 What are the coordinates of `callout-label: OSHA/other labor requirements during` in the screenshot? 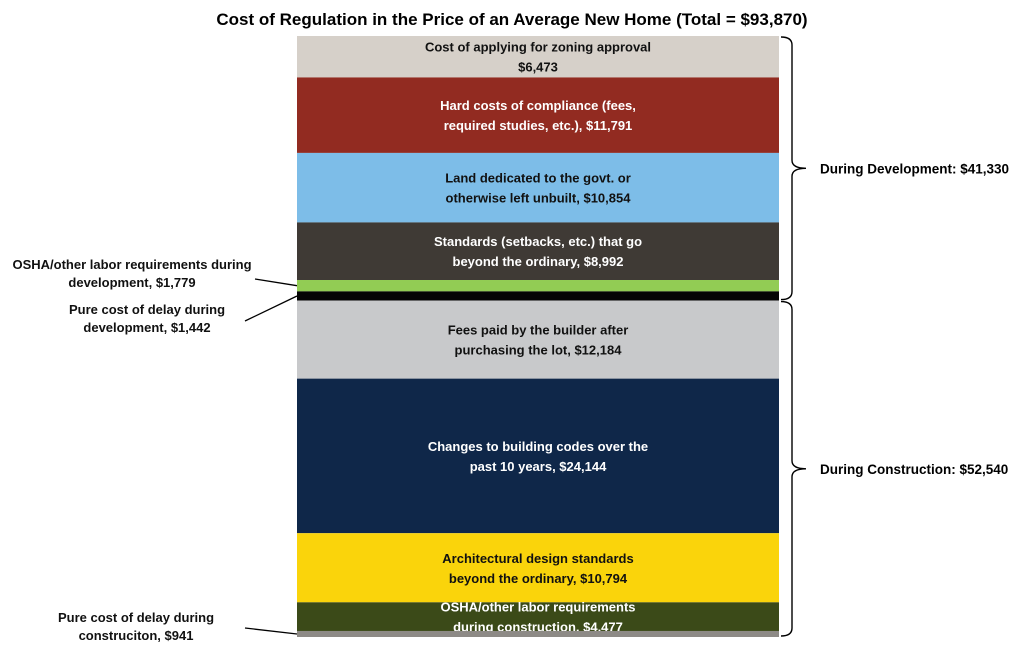 It's located at (131, 264).